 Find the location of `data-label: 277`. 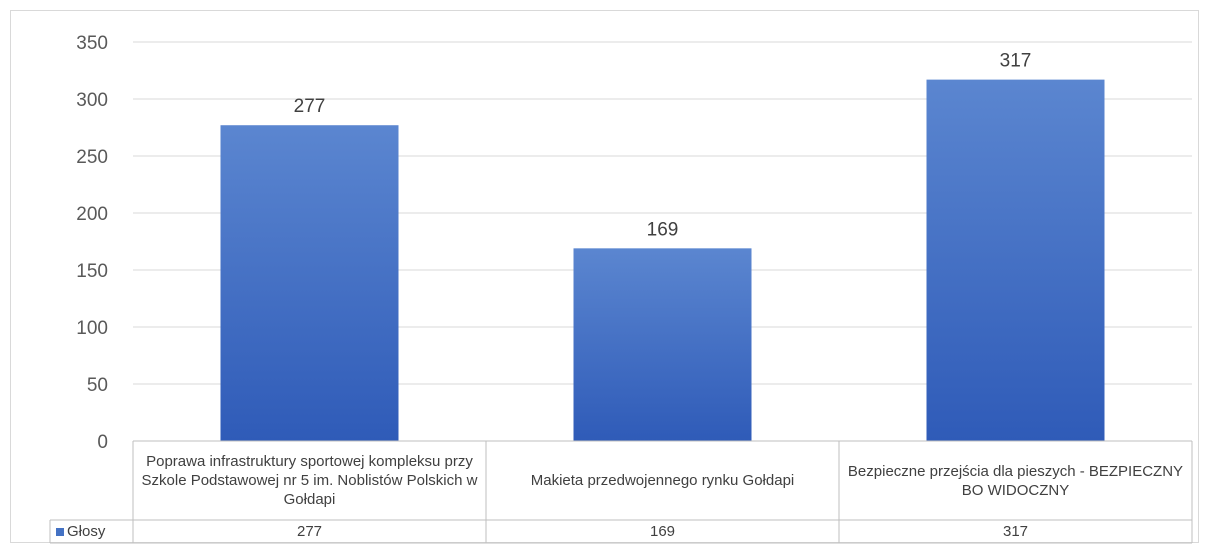

data-label: 277 is located at coordinates (310, 106).